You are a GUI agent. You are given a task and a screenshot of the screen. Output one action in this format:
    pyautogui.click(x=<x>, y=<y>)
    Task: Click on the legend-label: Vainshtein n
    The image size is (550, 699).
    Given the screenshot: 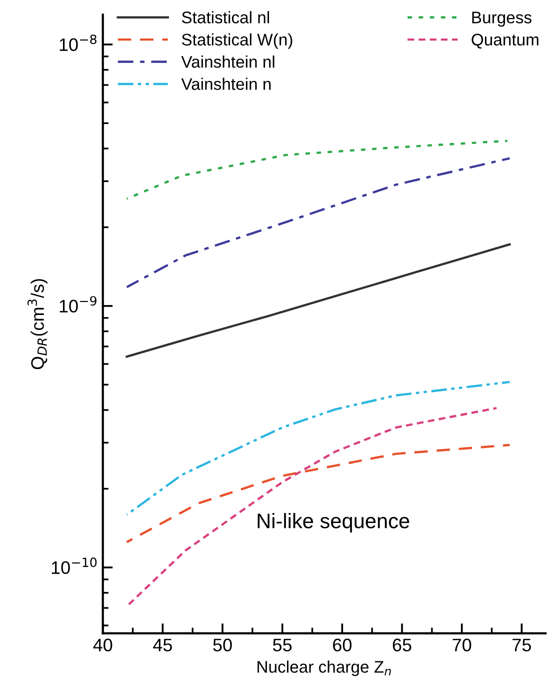 What is the action you would take?
    pyautogui.click(x=226, y=84)
    